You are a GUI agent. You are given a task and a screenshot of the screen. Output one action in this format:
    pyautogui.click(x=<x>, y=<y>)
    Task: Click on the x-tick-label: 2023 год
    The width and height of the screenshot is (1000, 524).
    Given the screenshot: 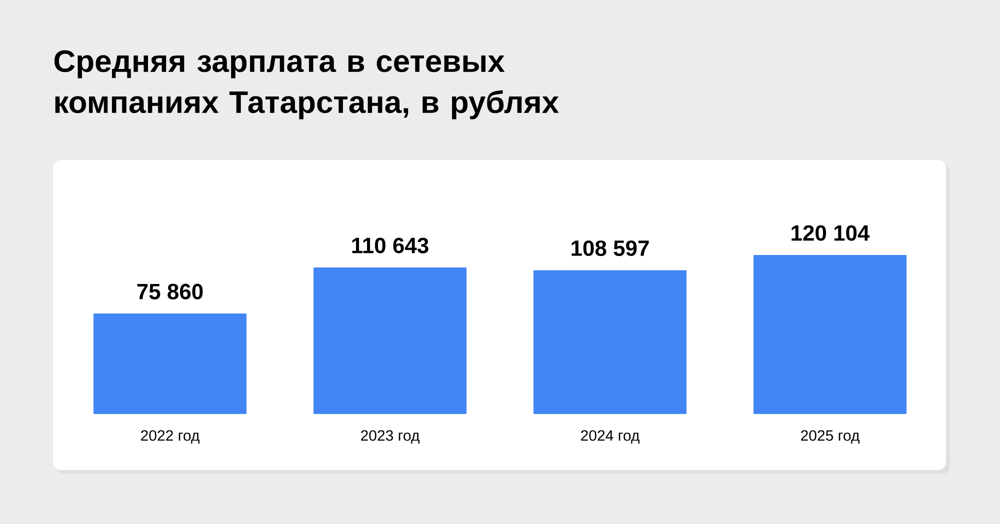 What is the action you would take?
    pyautogui.click(x=390, y=437)
    